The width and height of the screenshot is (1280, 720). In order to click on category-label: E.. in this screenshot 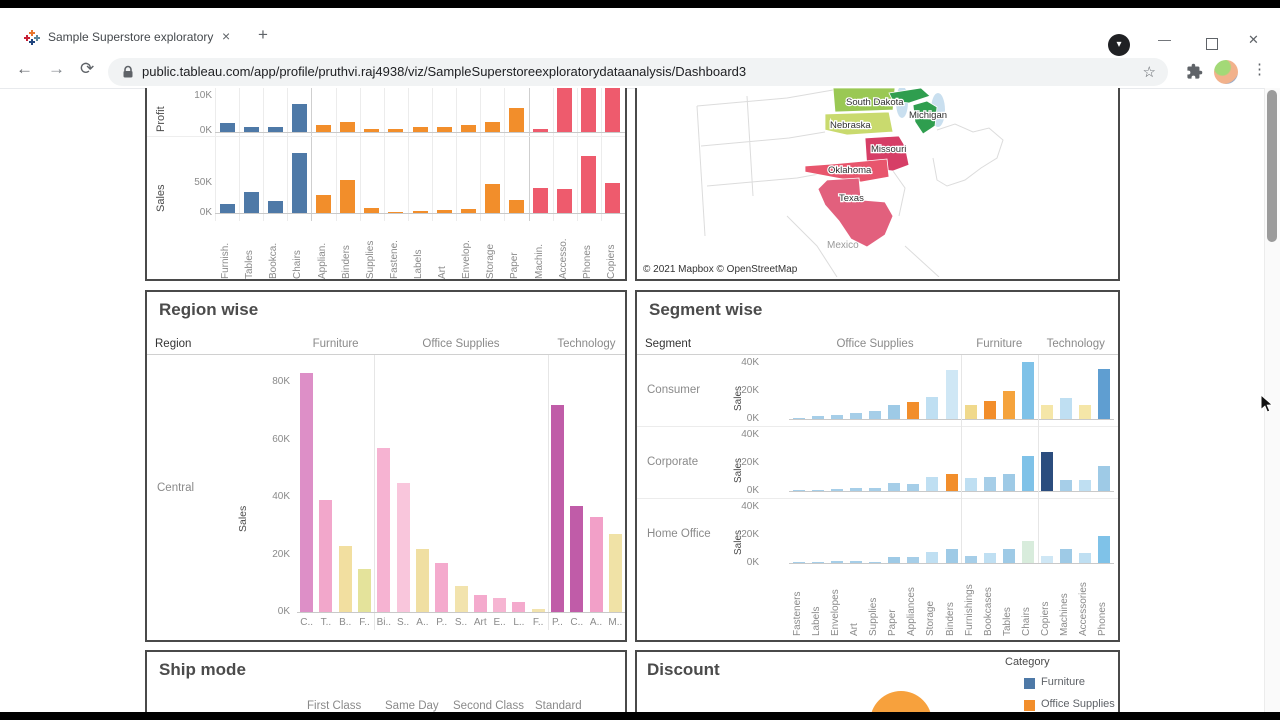, I will do `click(499, 622)`.